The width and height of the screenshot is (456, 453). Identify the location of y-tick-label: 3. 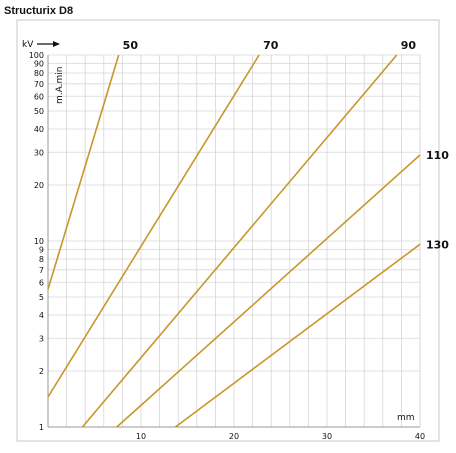
(41, 338).